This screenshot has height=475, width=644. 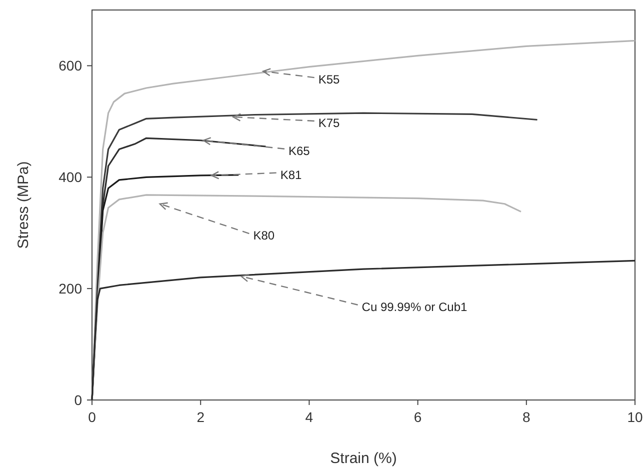 I want to click on y-tick-label: 200, so click(x=70, y=288).